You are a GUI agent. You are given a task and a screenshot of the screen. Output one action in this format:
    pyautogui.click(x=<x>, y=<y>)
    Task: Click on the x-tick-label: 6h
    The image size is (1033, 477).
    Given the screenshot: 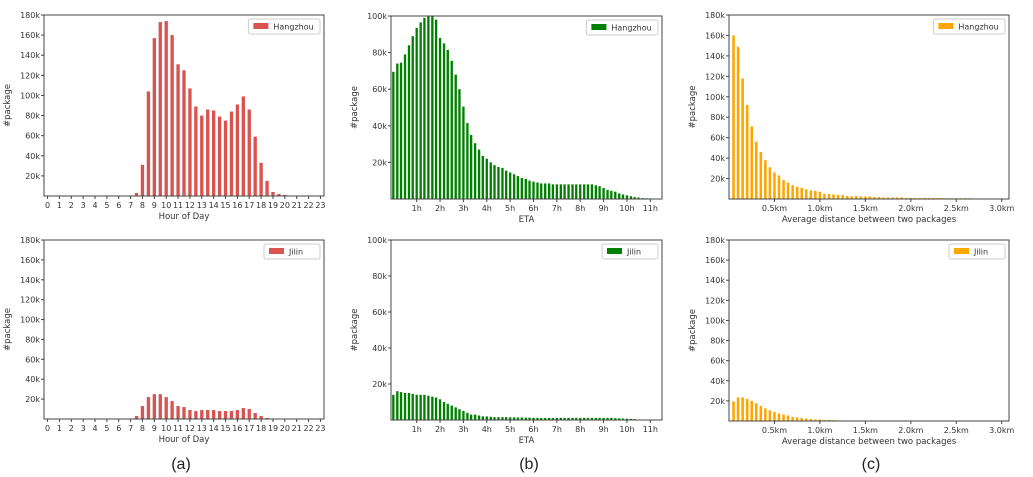 What is the action you would take?
    pyautogui.click(x=533, y=429)
    